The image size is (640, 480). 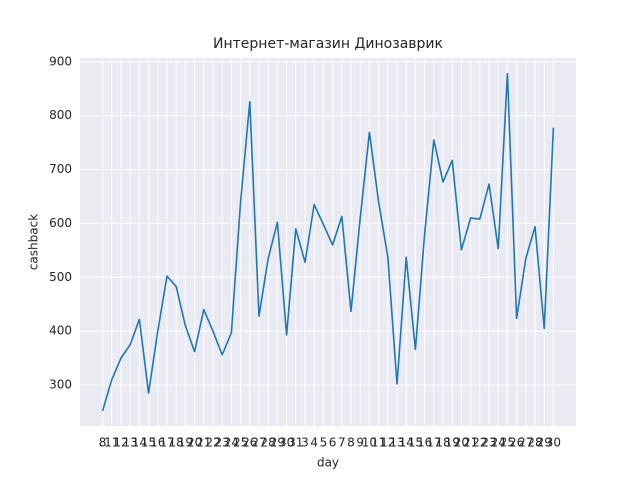 What do you see at coordinates (324, 443) in the screenshot?
I see `x-tick-label: 5` at bounding box center [324, 443].